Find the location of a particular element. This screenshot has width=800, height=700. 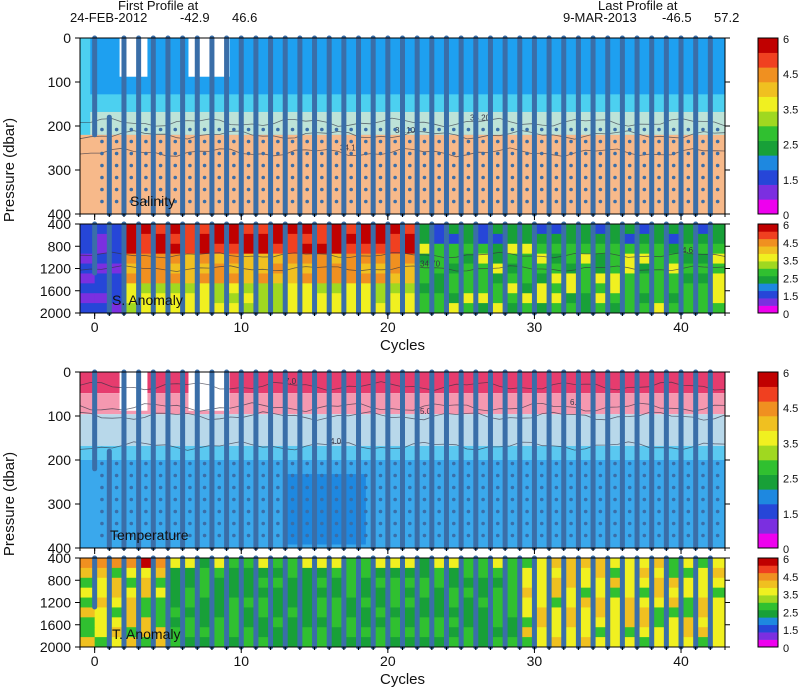

colorbar-label: 6 is located at coordinates (786, 226).